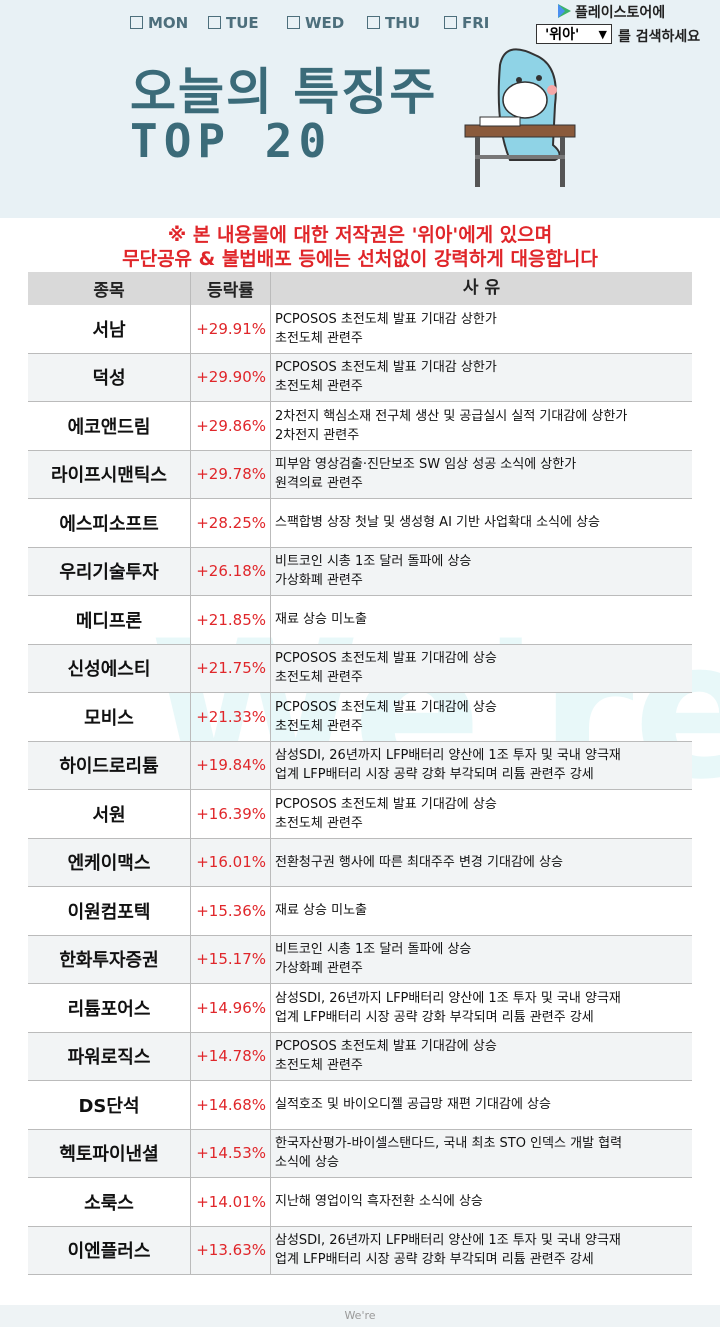 The image size is (720, 1327). What do you see at coordinates (109, 288) in the screenshot?
I see `column-header: 종목` at bounding box center [109, 288].